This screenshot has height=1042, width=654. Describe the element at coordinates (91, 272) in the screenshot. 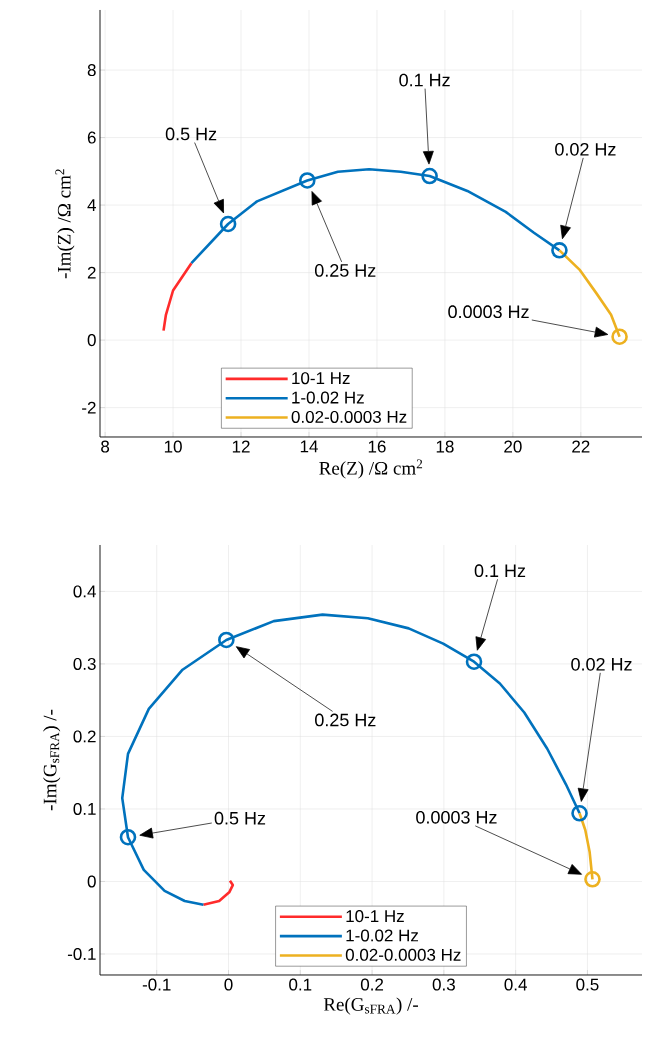

I see `y-tick-label: 2` at that location.